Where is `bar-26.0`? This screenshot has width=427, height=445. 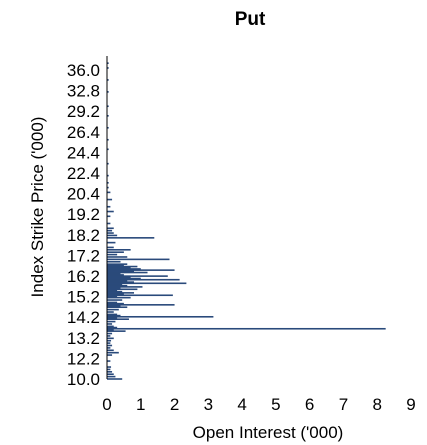
bar-26.0 is located at coordinates (108, 187).